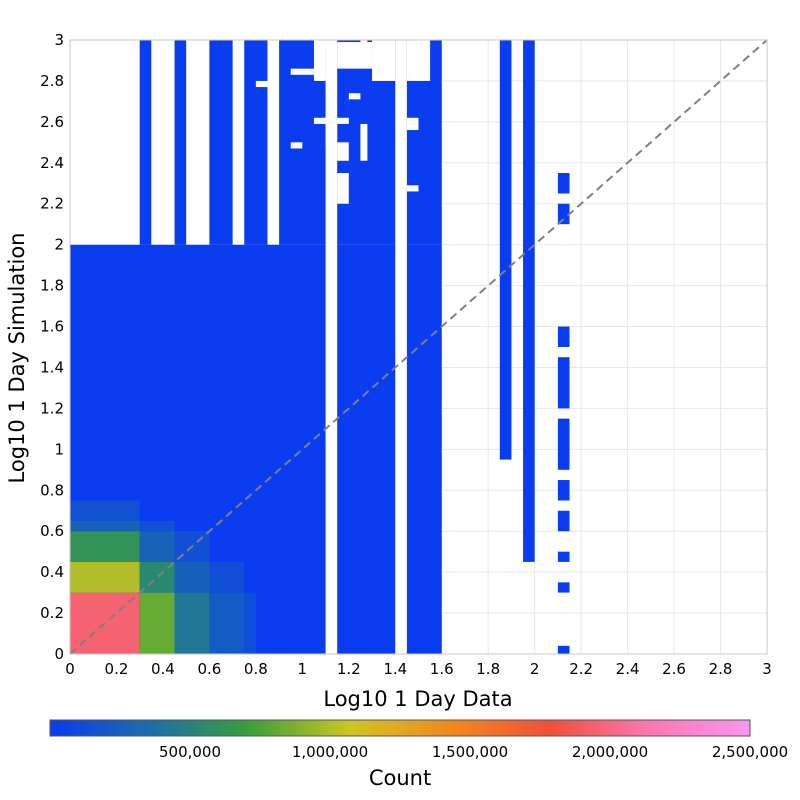 The image size is (800, 800). What do you see at coordinates (52, 347) in the screenshot?
I see `y-axis-ticks: 0 0.2 0.4 0.6 0.8 1 1.2 1.4 1.6 1.8 2 2.2 2.4 2.6 2.8 3` at bounding box center [52, 347].